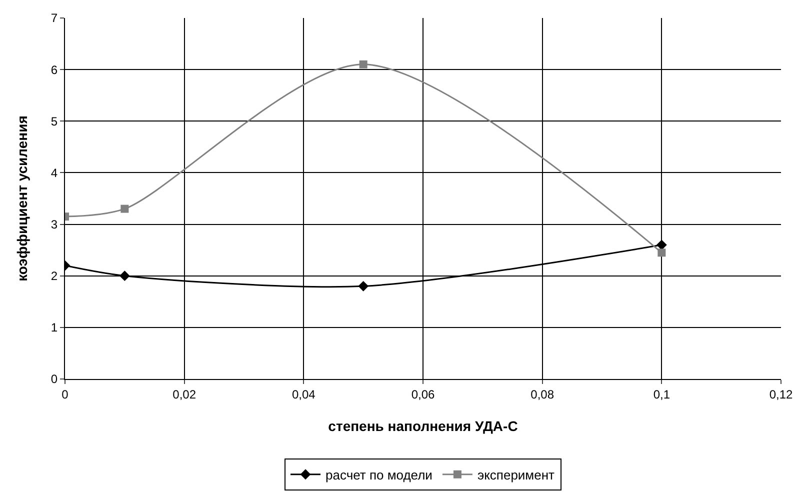 The width and height of the screenshot is (801, 502). I want to click on x-axis-title: степень наполнения УДА-С, so click(423, 426).